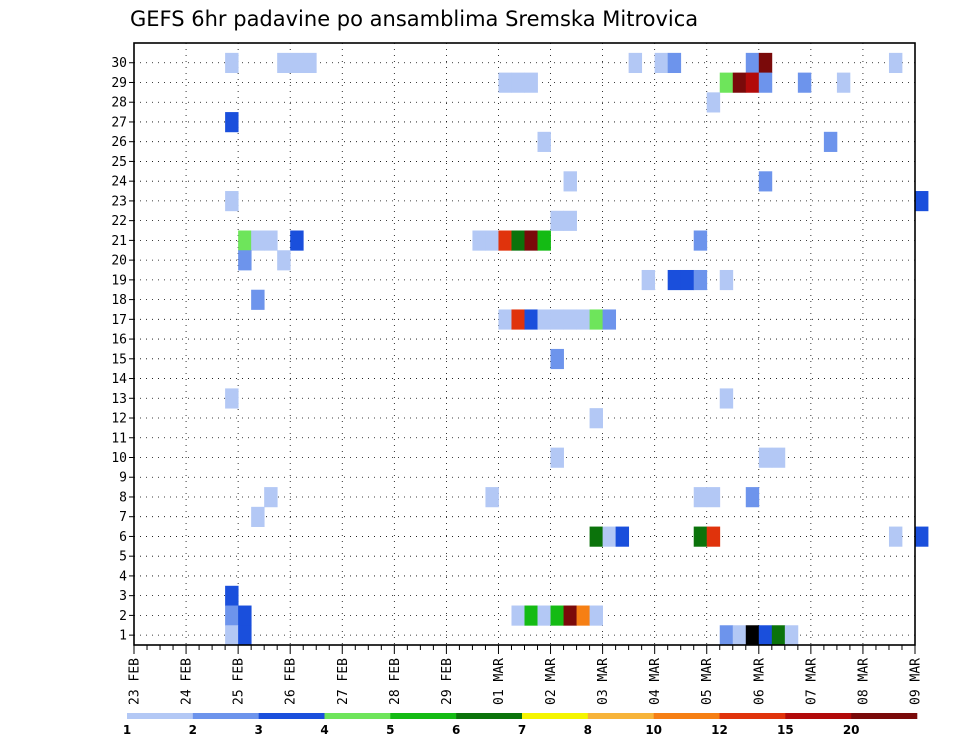 Image resolution: width=960 pixels, height=742 pixels. I want to click on y-tick-label-20: 20, so click(119, 261).